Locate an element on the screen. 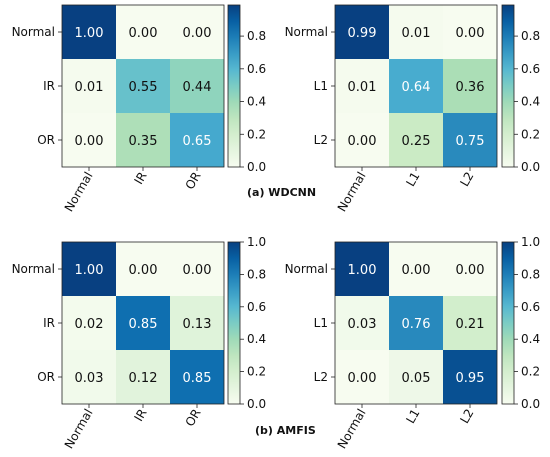 The image size is (550, 457). caption-wdcnn: (a) WDCNN is located at coordinates (282, 192).